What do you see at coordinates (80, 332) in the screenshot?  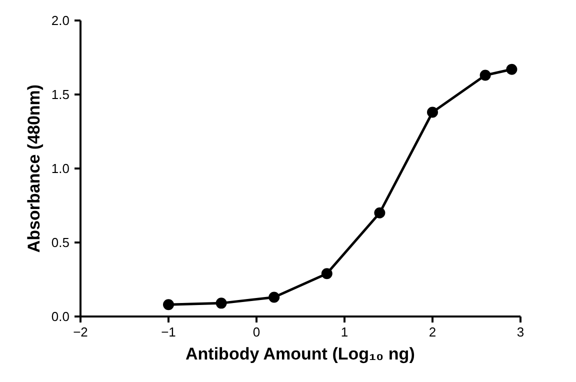 I see `x-tick-label: −2` at bounding box center [80, 332].